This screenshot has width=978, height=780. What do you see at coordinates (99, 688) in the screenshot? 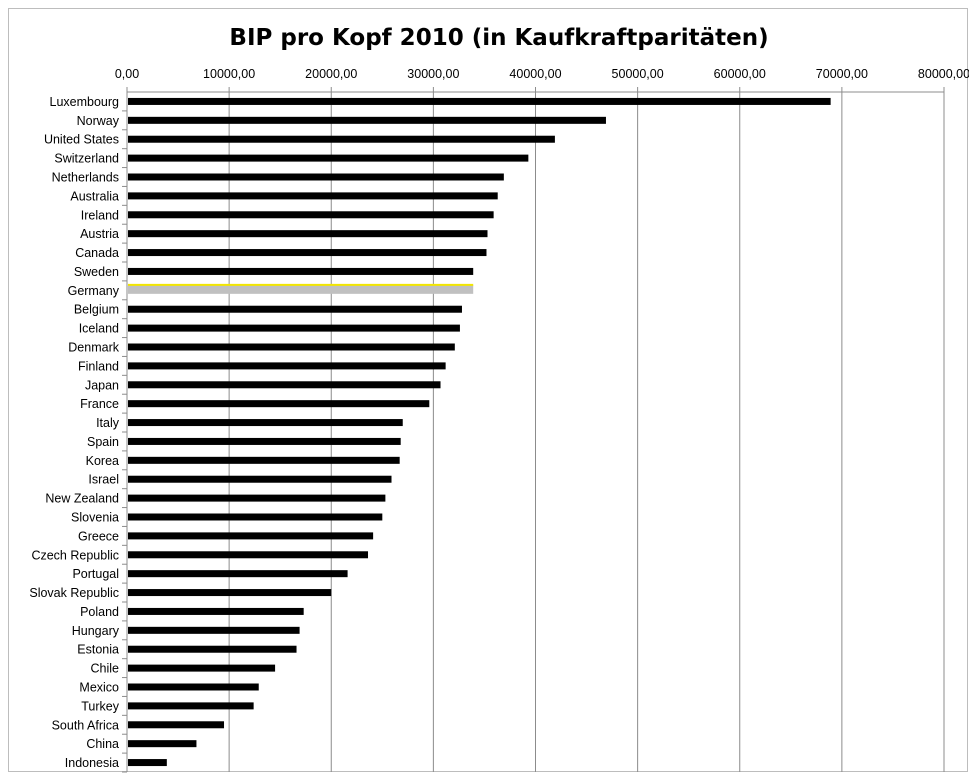
I see `category-label: Mexico` at bounding box center [99, 688].